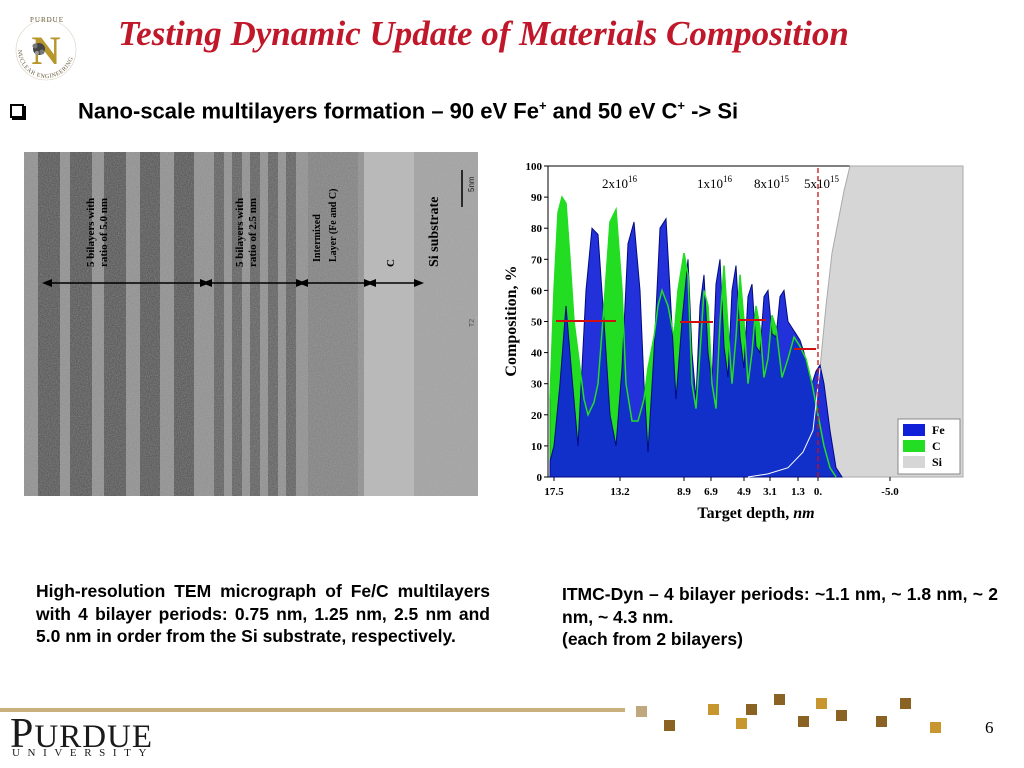 This screenshot has width=1024, height=768. Describe the element at coordinates (890, 492) in the screenshot. I see `x-tick-label: -5.0` at that location.